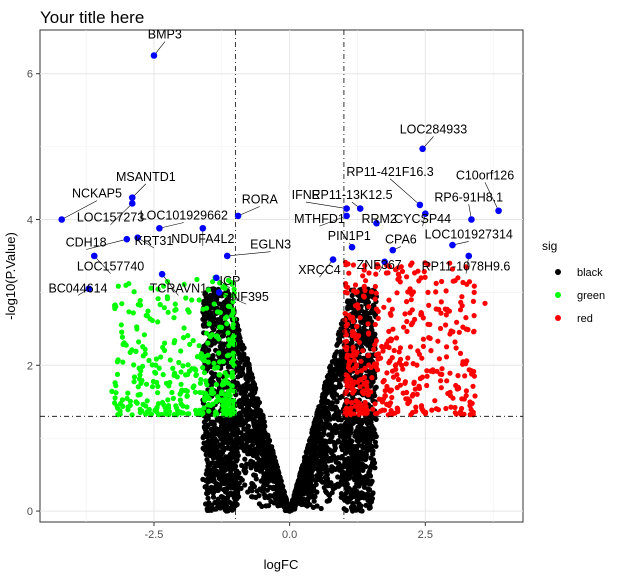 This screenshot has width=624, height=579. I want to click on gene-label: LOC284933, so click(433, 130).